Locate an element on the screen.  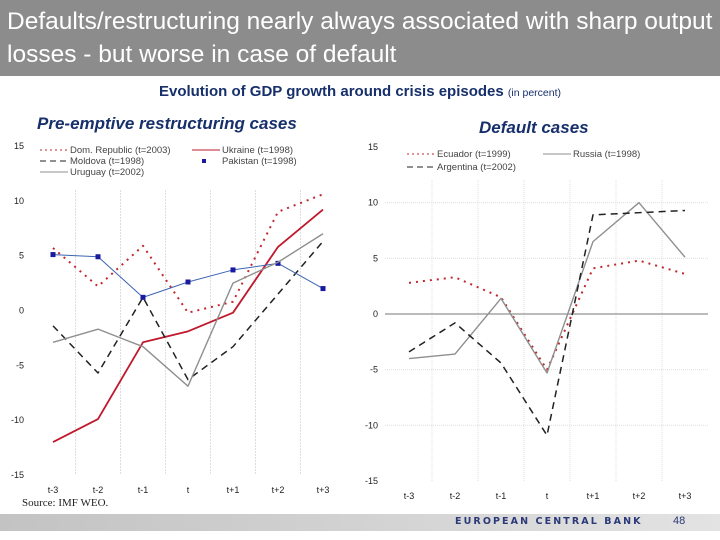
legend-label: Ecuador (t=1999) is located at coordinates (474, 154).